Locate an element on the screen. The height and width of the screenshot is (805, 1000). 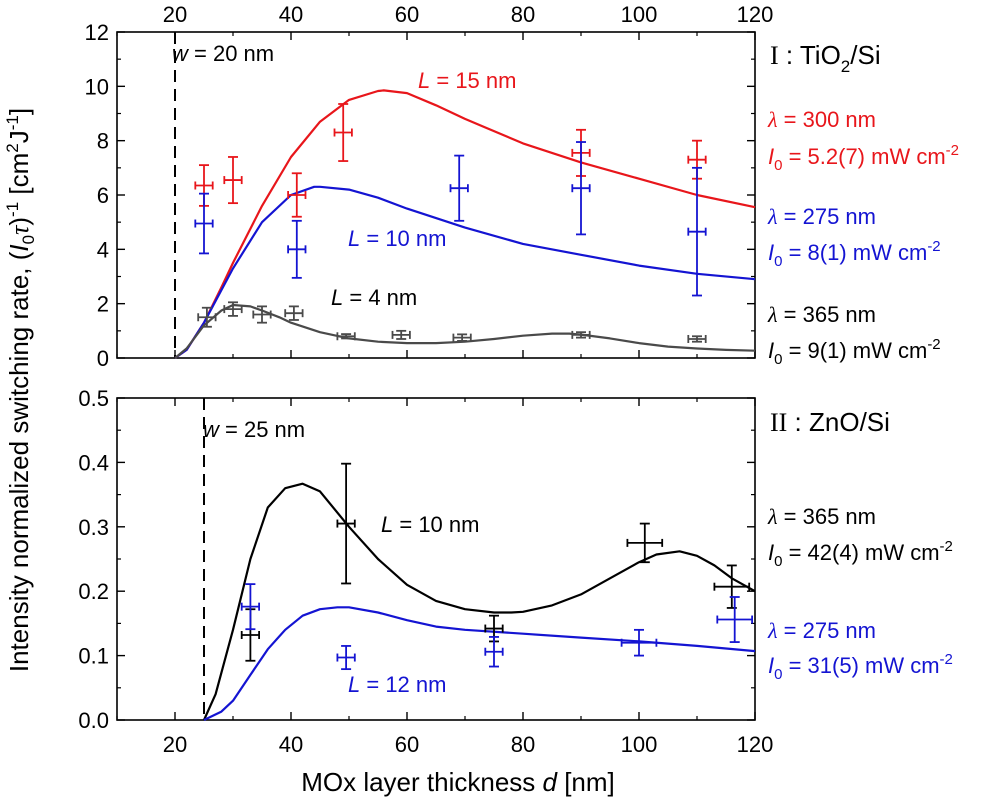
x-tick-label: 40 is located at coordinates (291, 744).